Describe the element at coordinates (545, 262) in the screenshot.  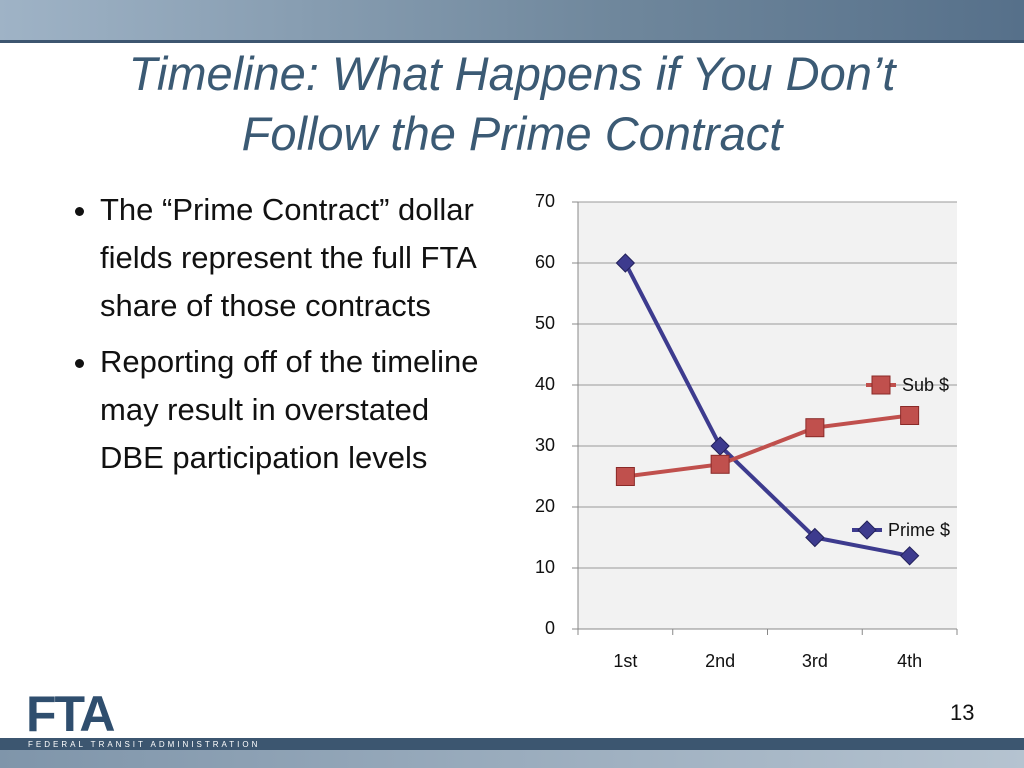
I see `y-tick-label: 60` at that location.